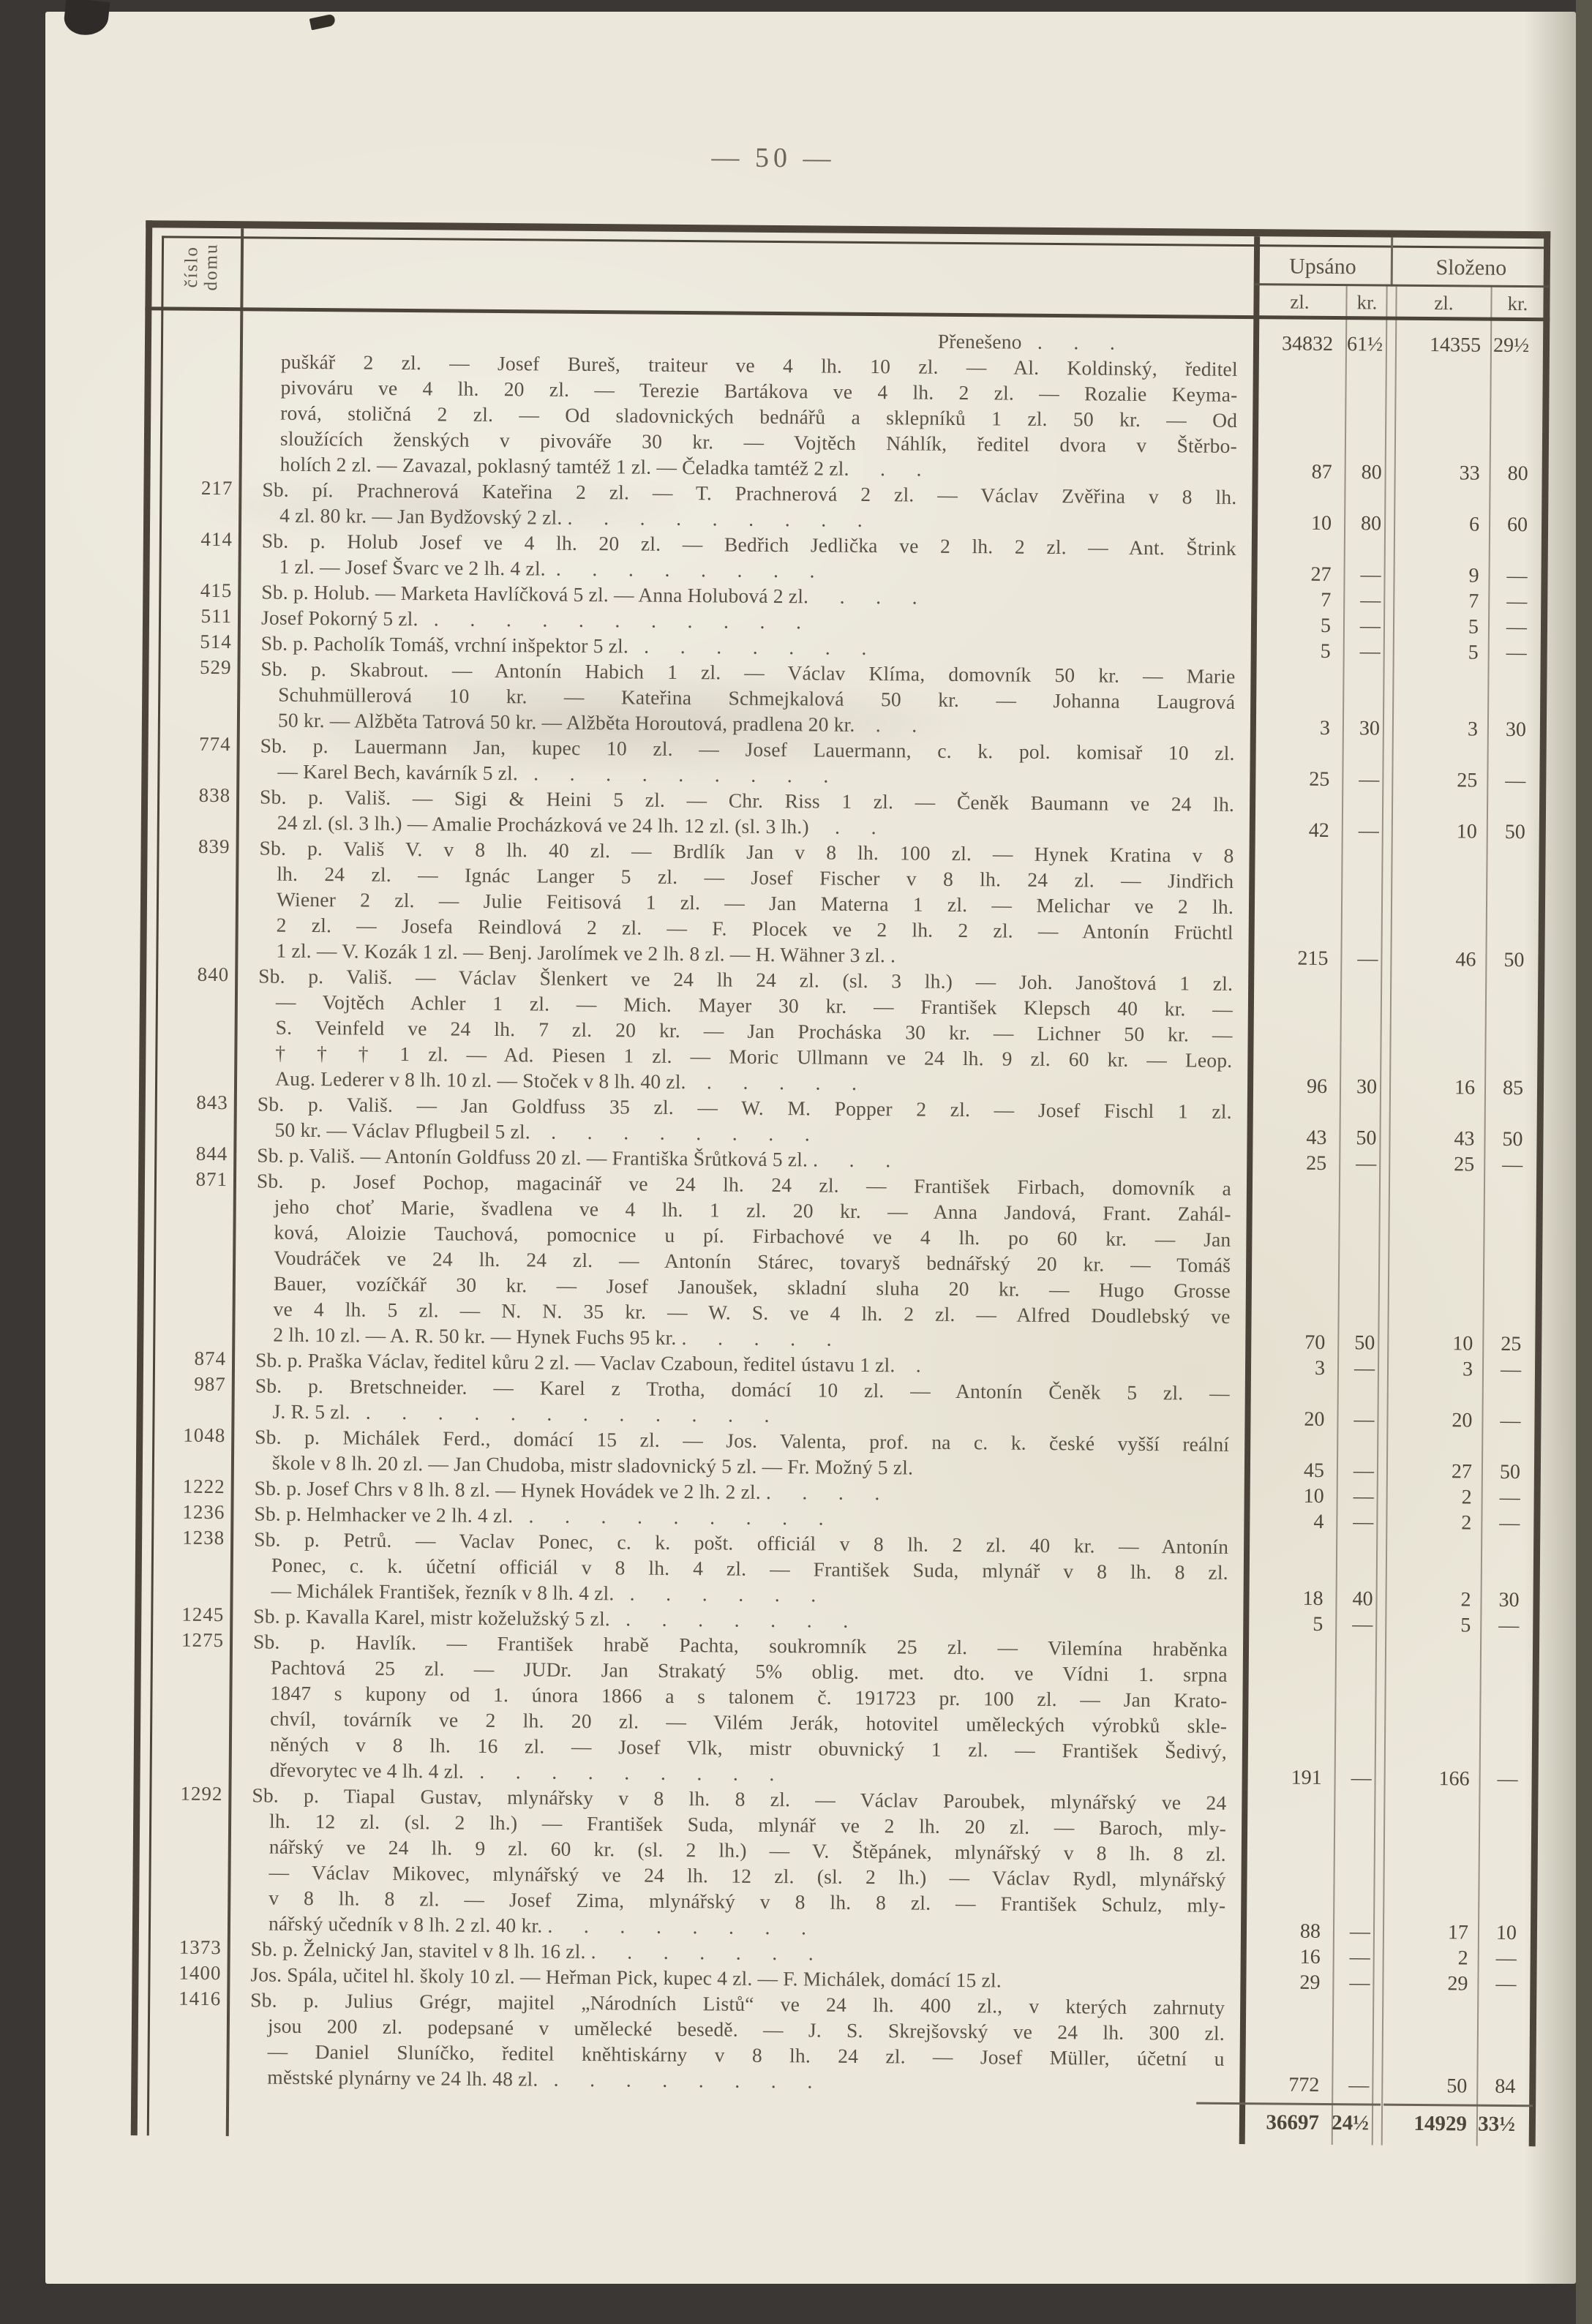 This screenshot has width=1592, height=2324. What do you see at coordinates (1462, 1343) in the screenshot?
I see `amount-slozeno-zl: 10` at bounding box center [1462, 1343].